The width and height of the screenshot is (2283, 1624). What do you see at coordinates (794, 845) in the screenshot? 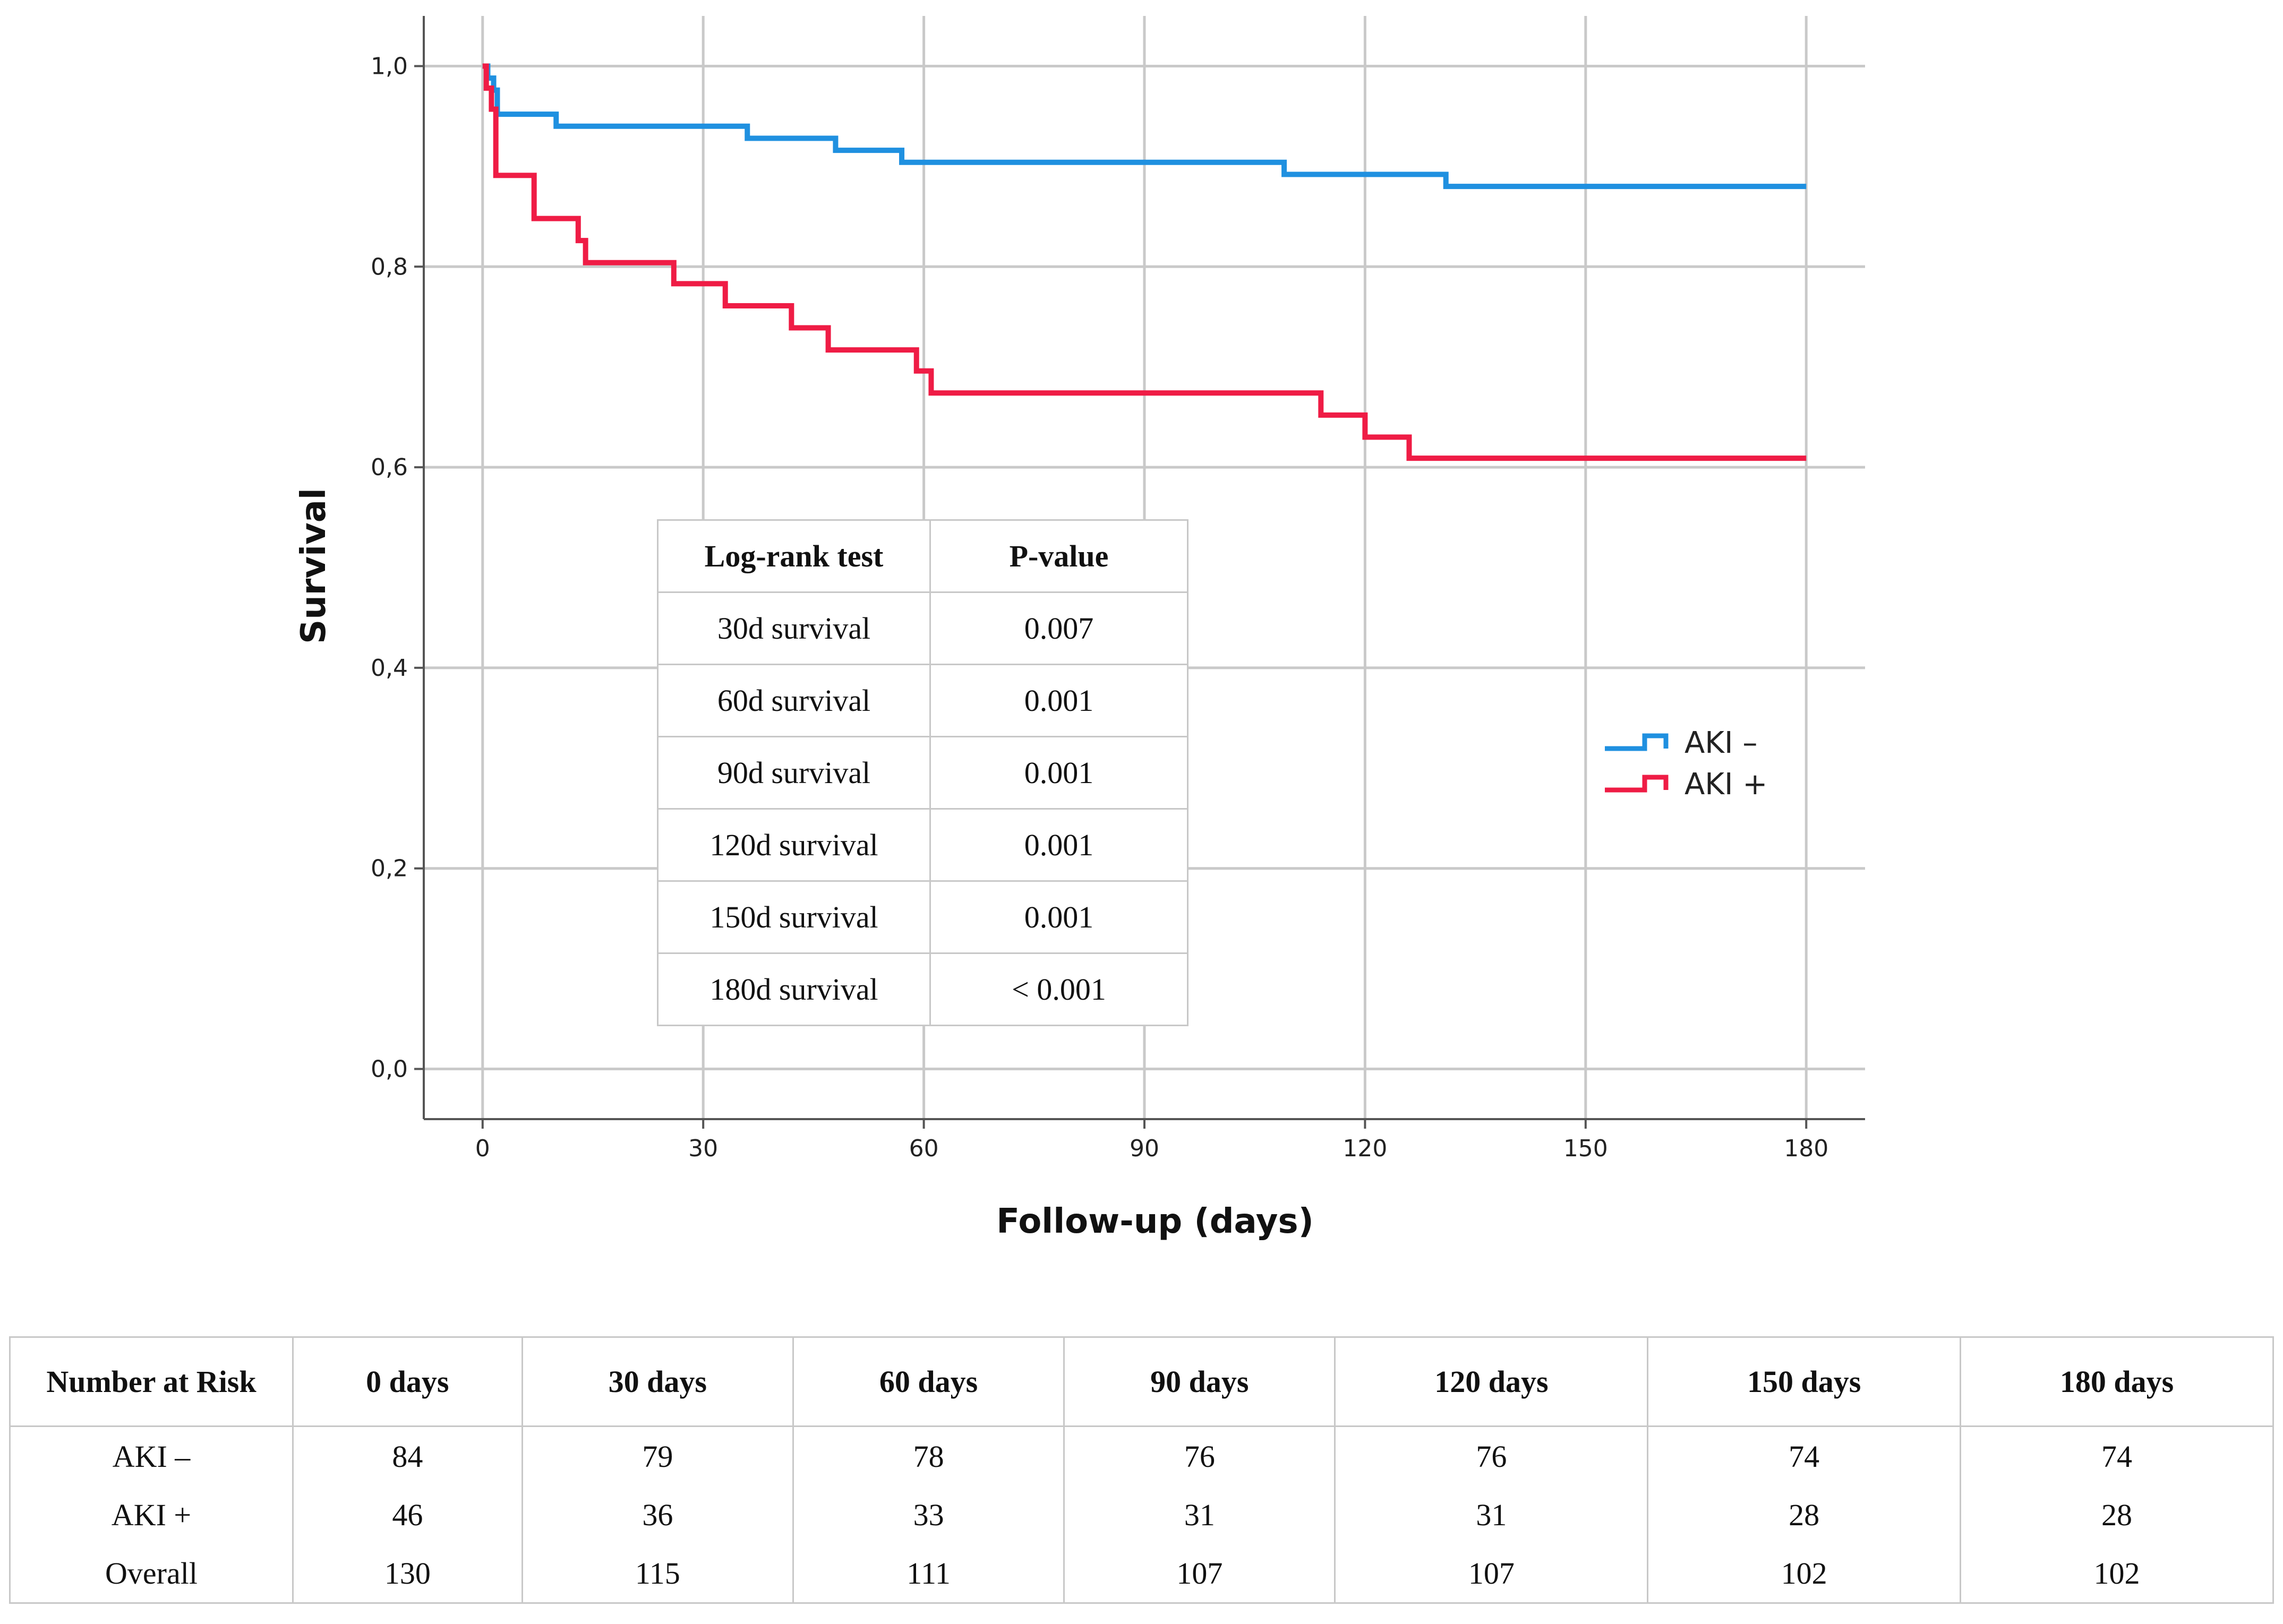
I see `logrank-cell-test: 120d survival` at bounding box center [794, 845].